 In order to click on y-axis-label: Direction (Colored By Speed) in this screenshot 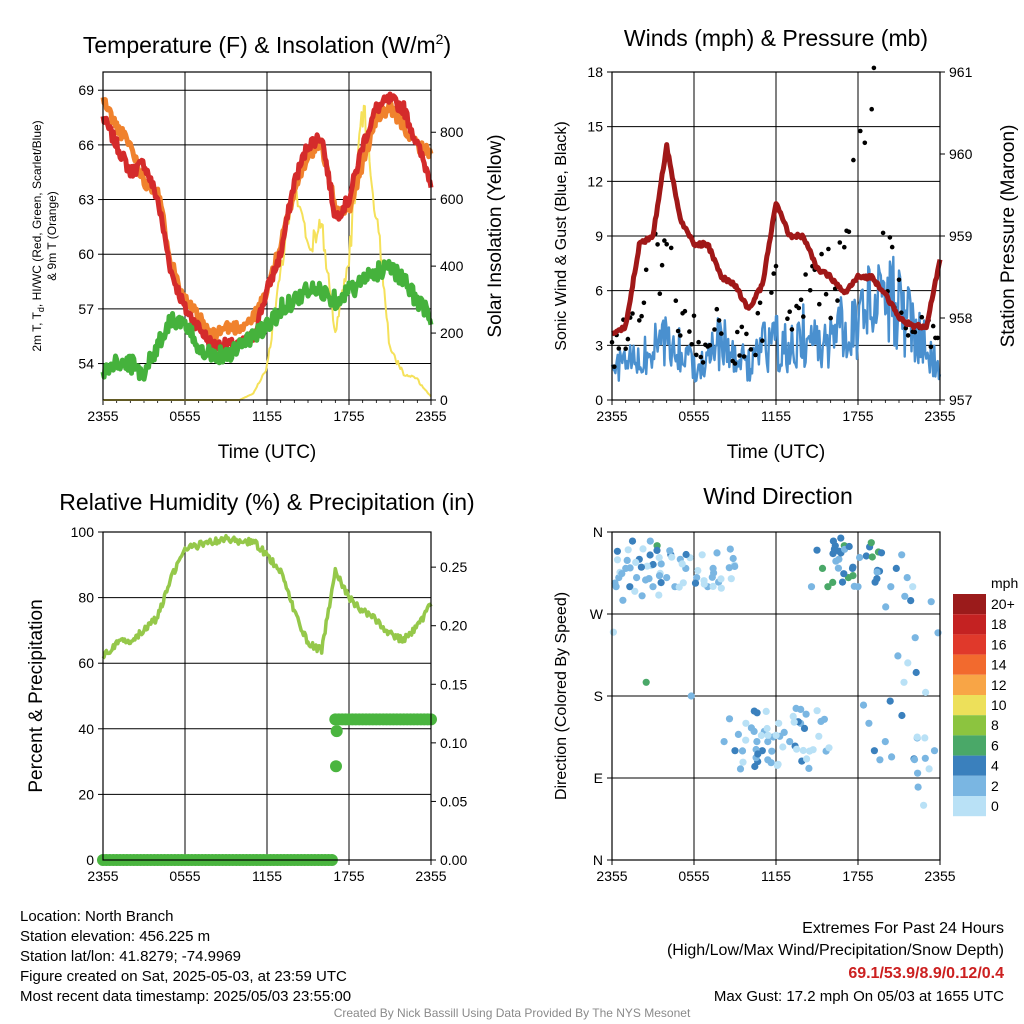, I will do `click(561, 696)`.